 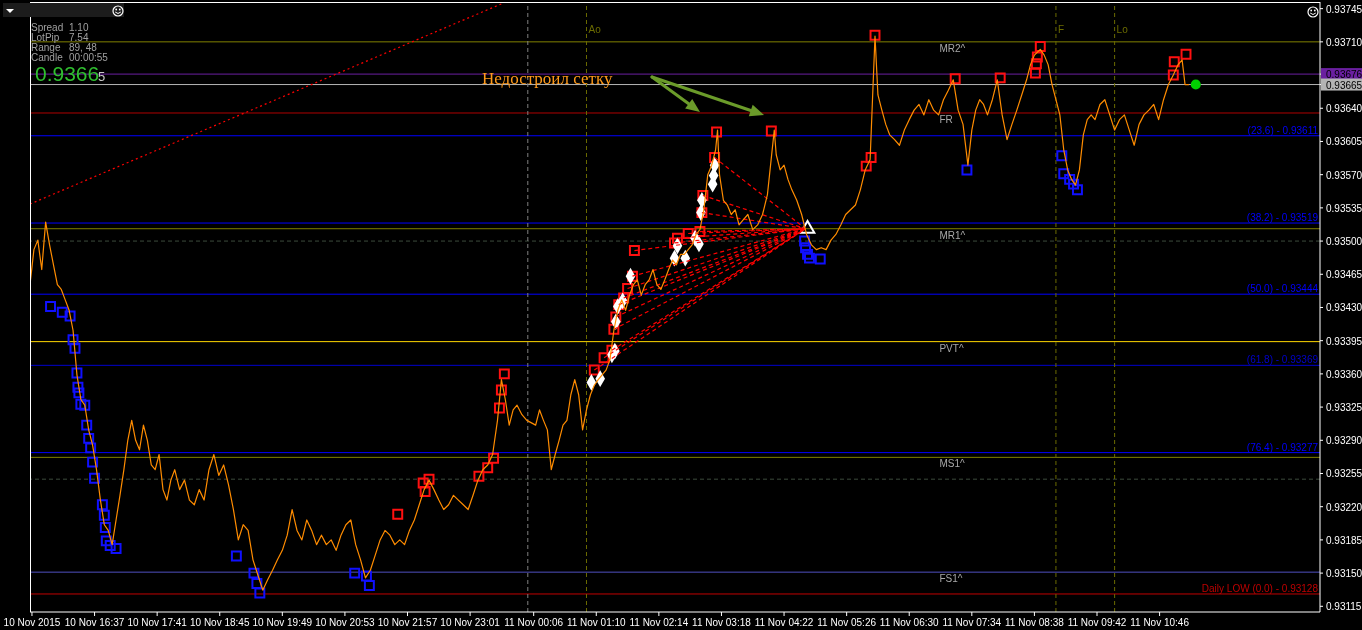 What do you see at coordinates (94, 622) in the screenshot?
I see `x-tick-label: 10 Nov 16:37` at bounding box center [94, 622].